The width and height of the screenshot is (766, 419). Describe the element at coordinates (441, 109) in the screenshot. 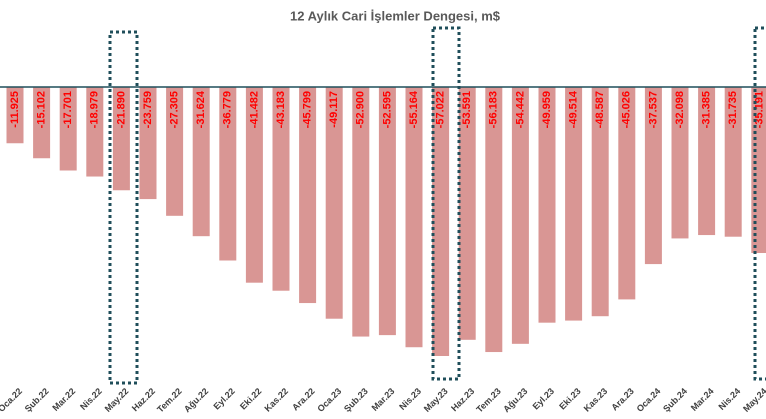

I see `value-label: -57.022` at that location.